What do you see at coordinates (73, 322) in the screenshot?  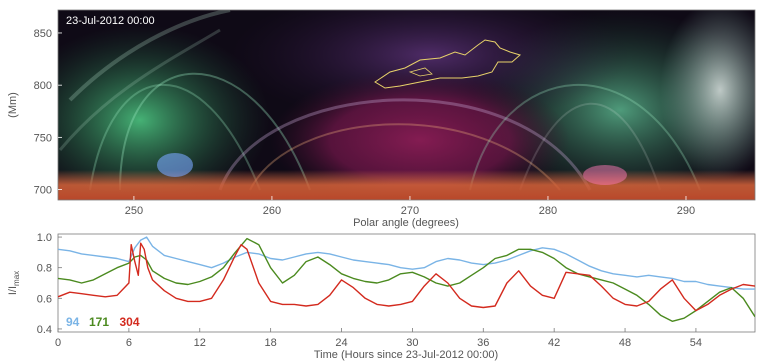 I see `legend-entry-94: 94` at bounding box center [73, 322].